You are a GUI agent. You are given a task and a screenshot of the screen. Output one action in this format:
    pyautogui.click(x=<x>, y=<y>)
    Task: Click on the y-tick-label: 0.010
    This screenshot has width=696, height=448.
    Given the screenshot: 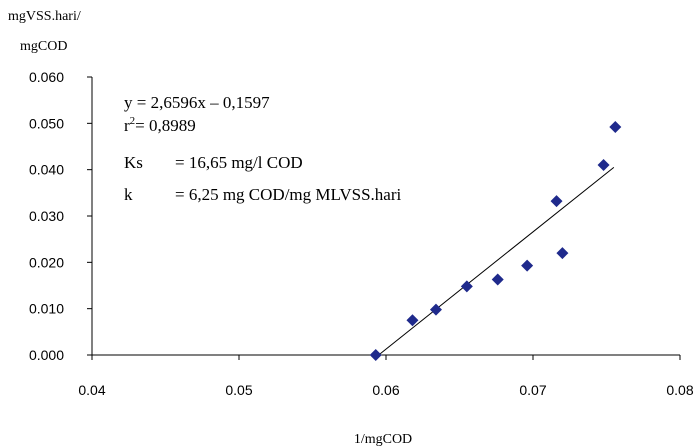 What is the action you would take?
    pyautogui.click(x=46, y=309)
    